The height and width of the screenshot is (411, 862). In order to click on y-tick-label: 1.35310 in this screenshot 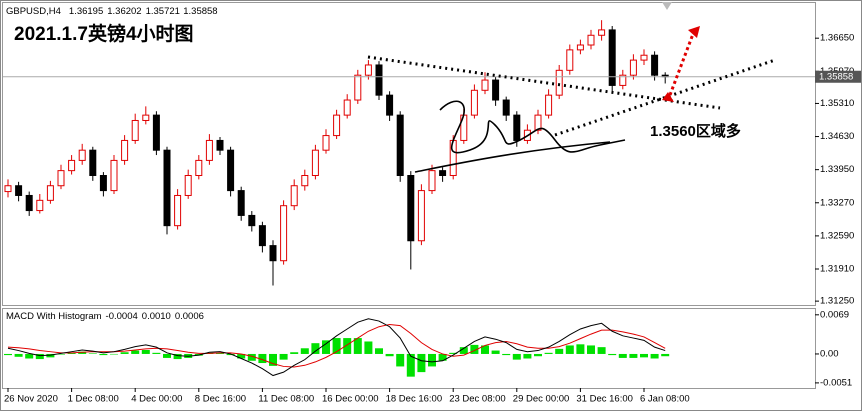, I will do `click(837, 103)`.